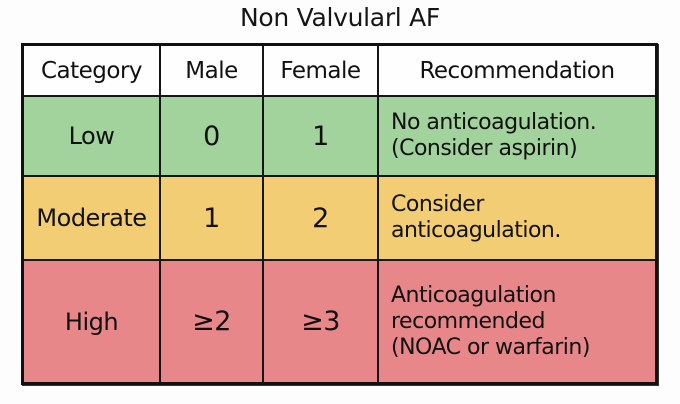 This screenshot has height=404, width=680. I want to click on row-moderate-female: 2, so click(321, 219).